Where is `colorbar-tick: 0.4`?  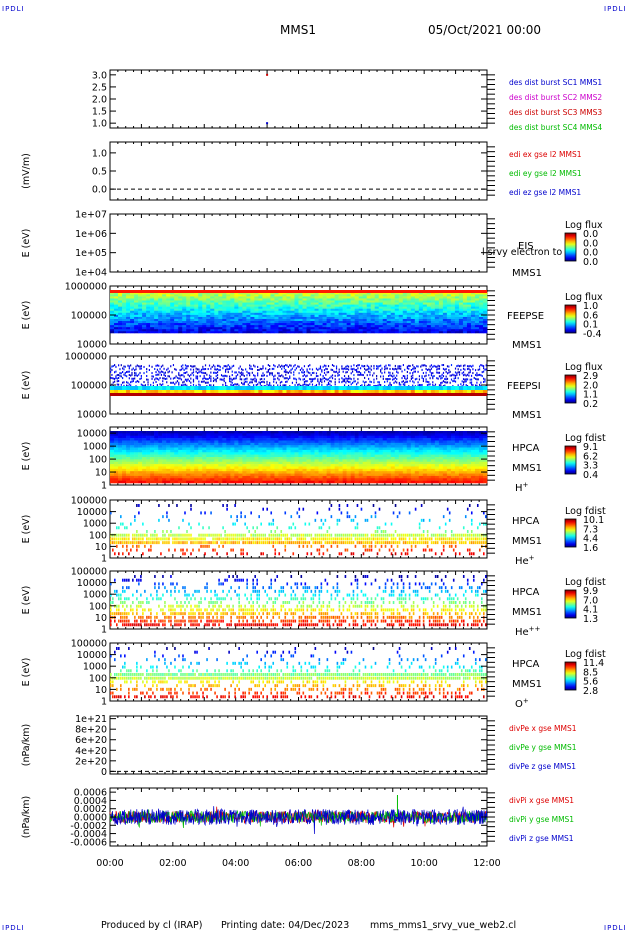 colorbar-tick: 0.4 is located at coordinates (590, 475).